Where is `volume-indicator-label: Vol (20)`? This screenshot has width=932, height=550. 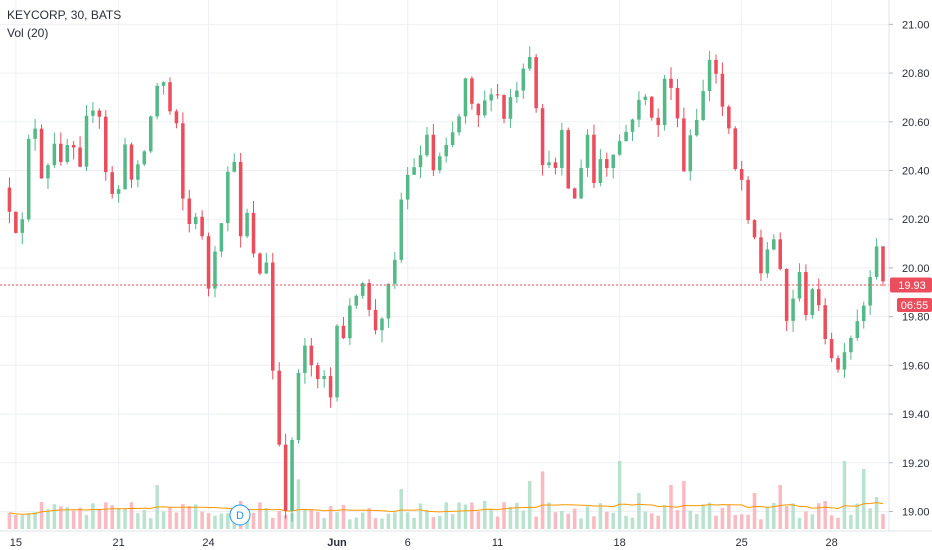
volume-indicator-label: Vol (20) is located at coordinates (28, 33).